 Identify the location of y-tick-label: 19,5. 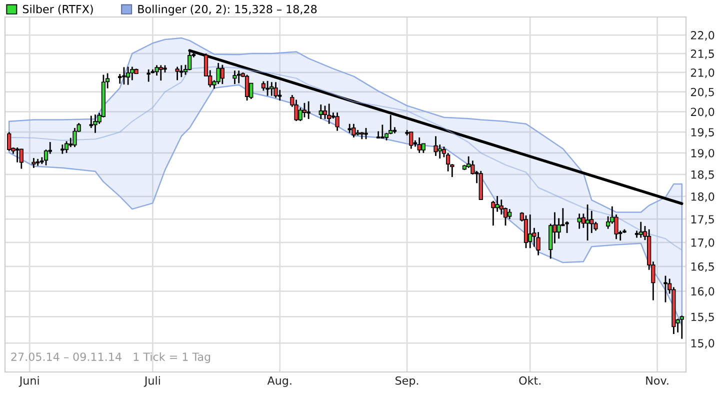
(702, 133).